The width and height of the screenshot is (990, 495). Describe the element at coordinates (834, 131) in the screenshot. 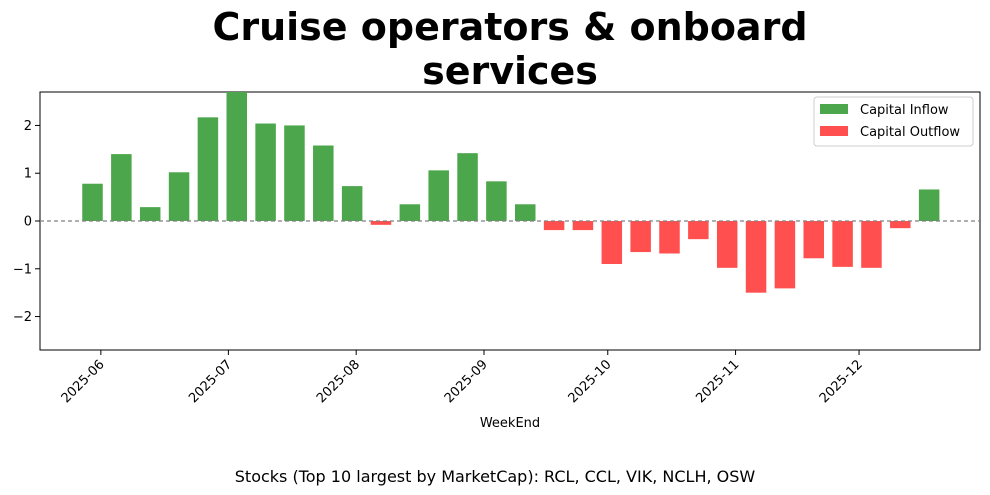

I see `legend-swatch-outflow` at that location.